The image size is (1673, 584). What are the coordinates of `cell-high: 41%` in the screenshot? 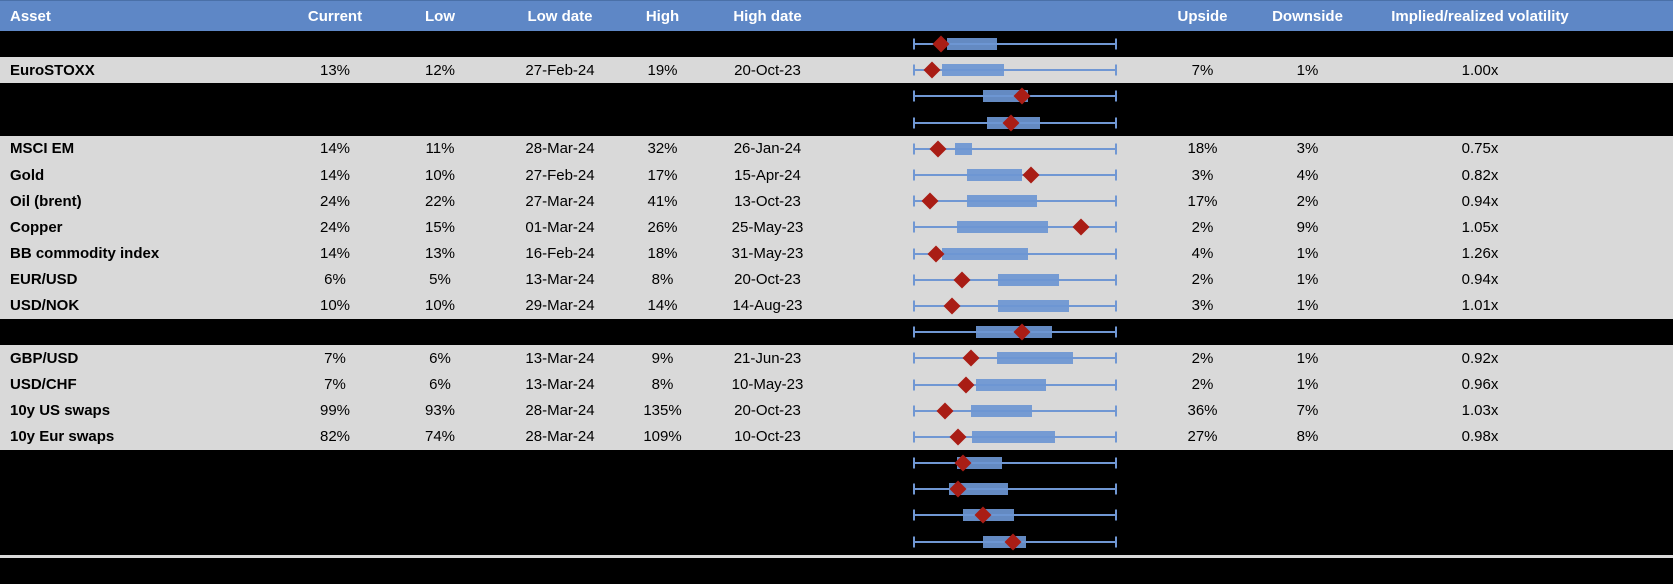 It's located at (662, 201).